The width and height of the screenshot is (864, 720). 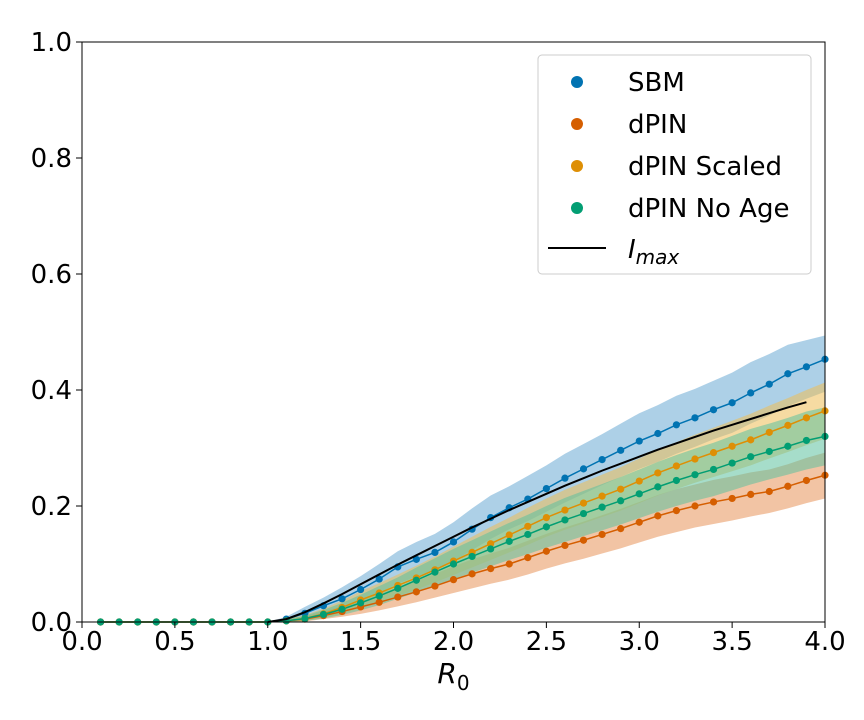 I want to click on x-tick-label: 1.5, so click(x=360, y=642).